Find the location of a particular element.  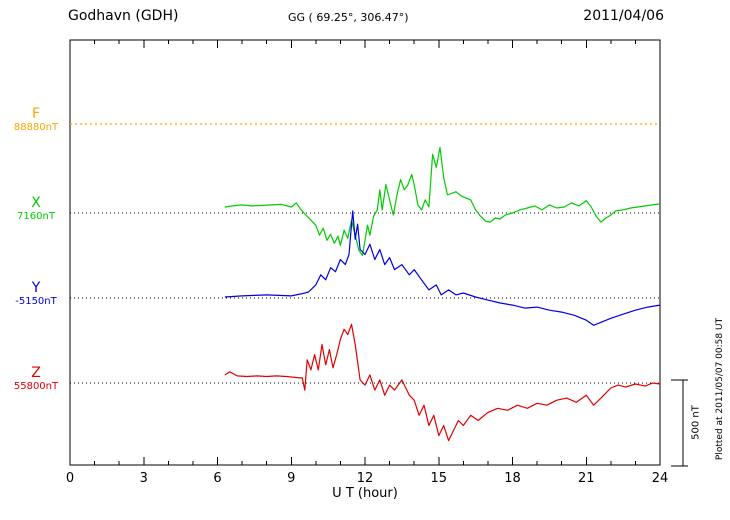

x-tick-label: 18 is located at coordinates (512, 478).